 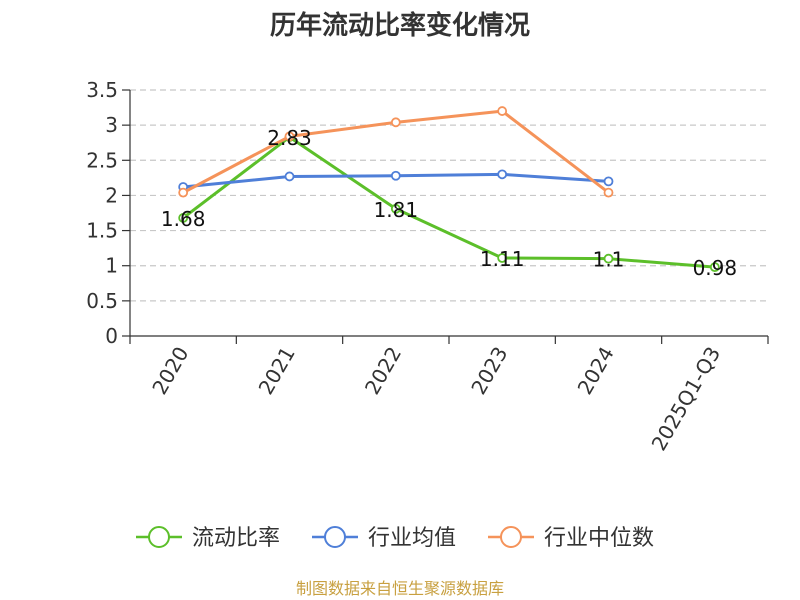 What do you see at coordinates (111, 336) in the screenshot?
I see `y-tick-label: 0` at bounding box center [111, 336].